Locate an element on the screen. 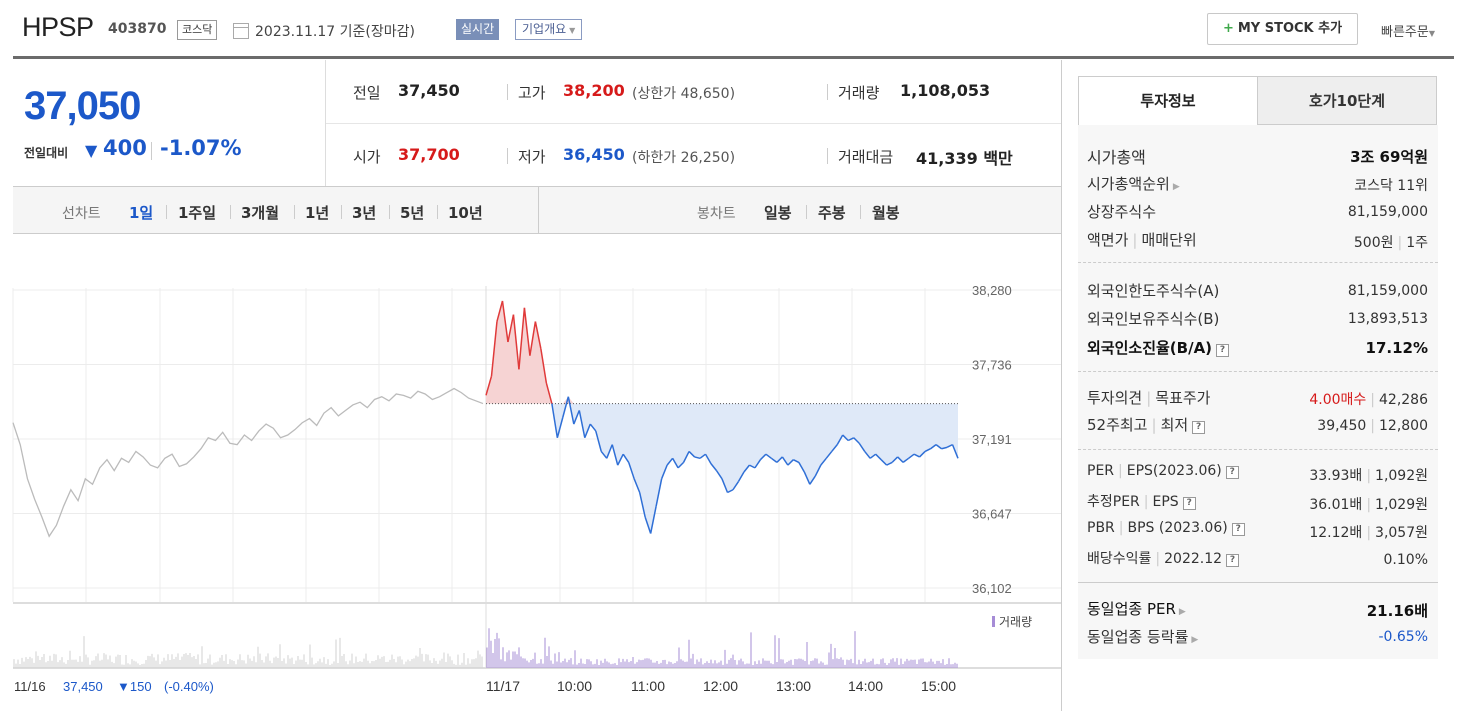 The image size is (1470, 711). tab-1w: 1주일 is located at coordinates (197, 213).